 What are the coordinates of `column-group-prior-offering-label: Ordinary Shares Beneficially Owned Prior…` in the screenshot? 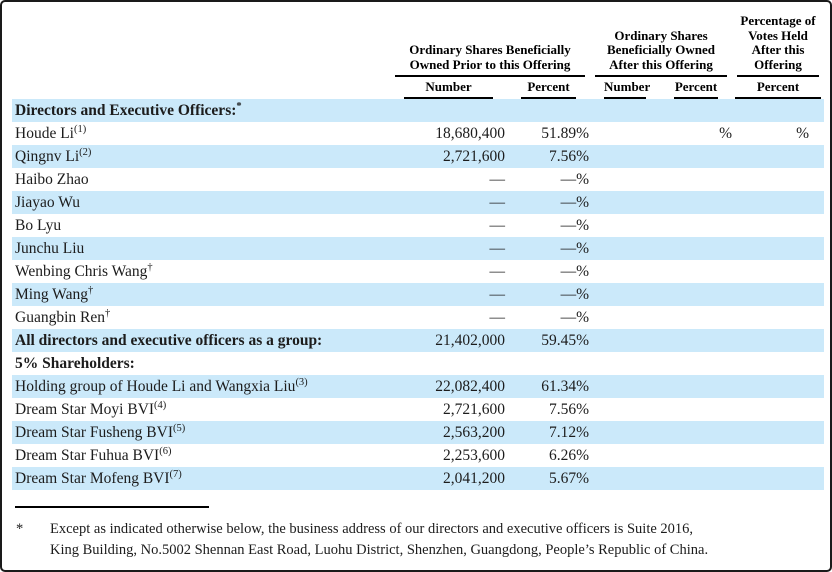 It's located at (490, 59).